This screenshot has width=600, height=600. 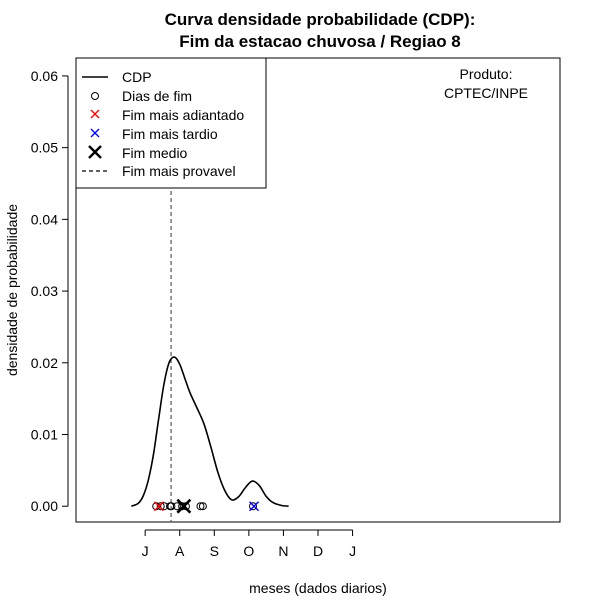 What do you see at coordinates (283, 551) in the screenshot?
I see `x-tick-label: N` at bounding box center [283, 551].